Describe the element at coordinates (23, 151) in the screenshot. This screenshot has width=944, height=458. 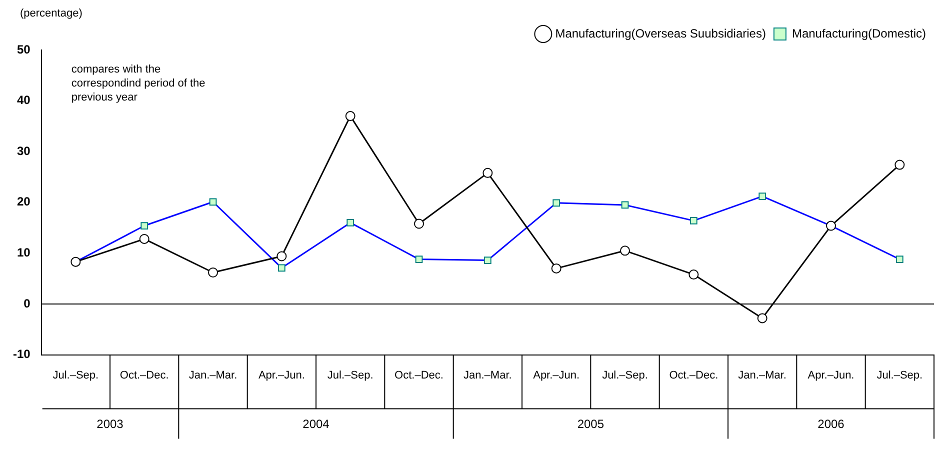
I see `y-tick-label: 30` at that location.